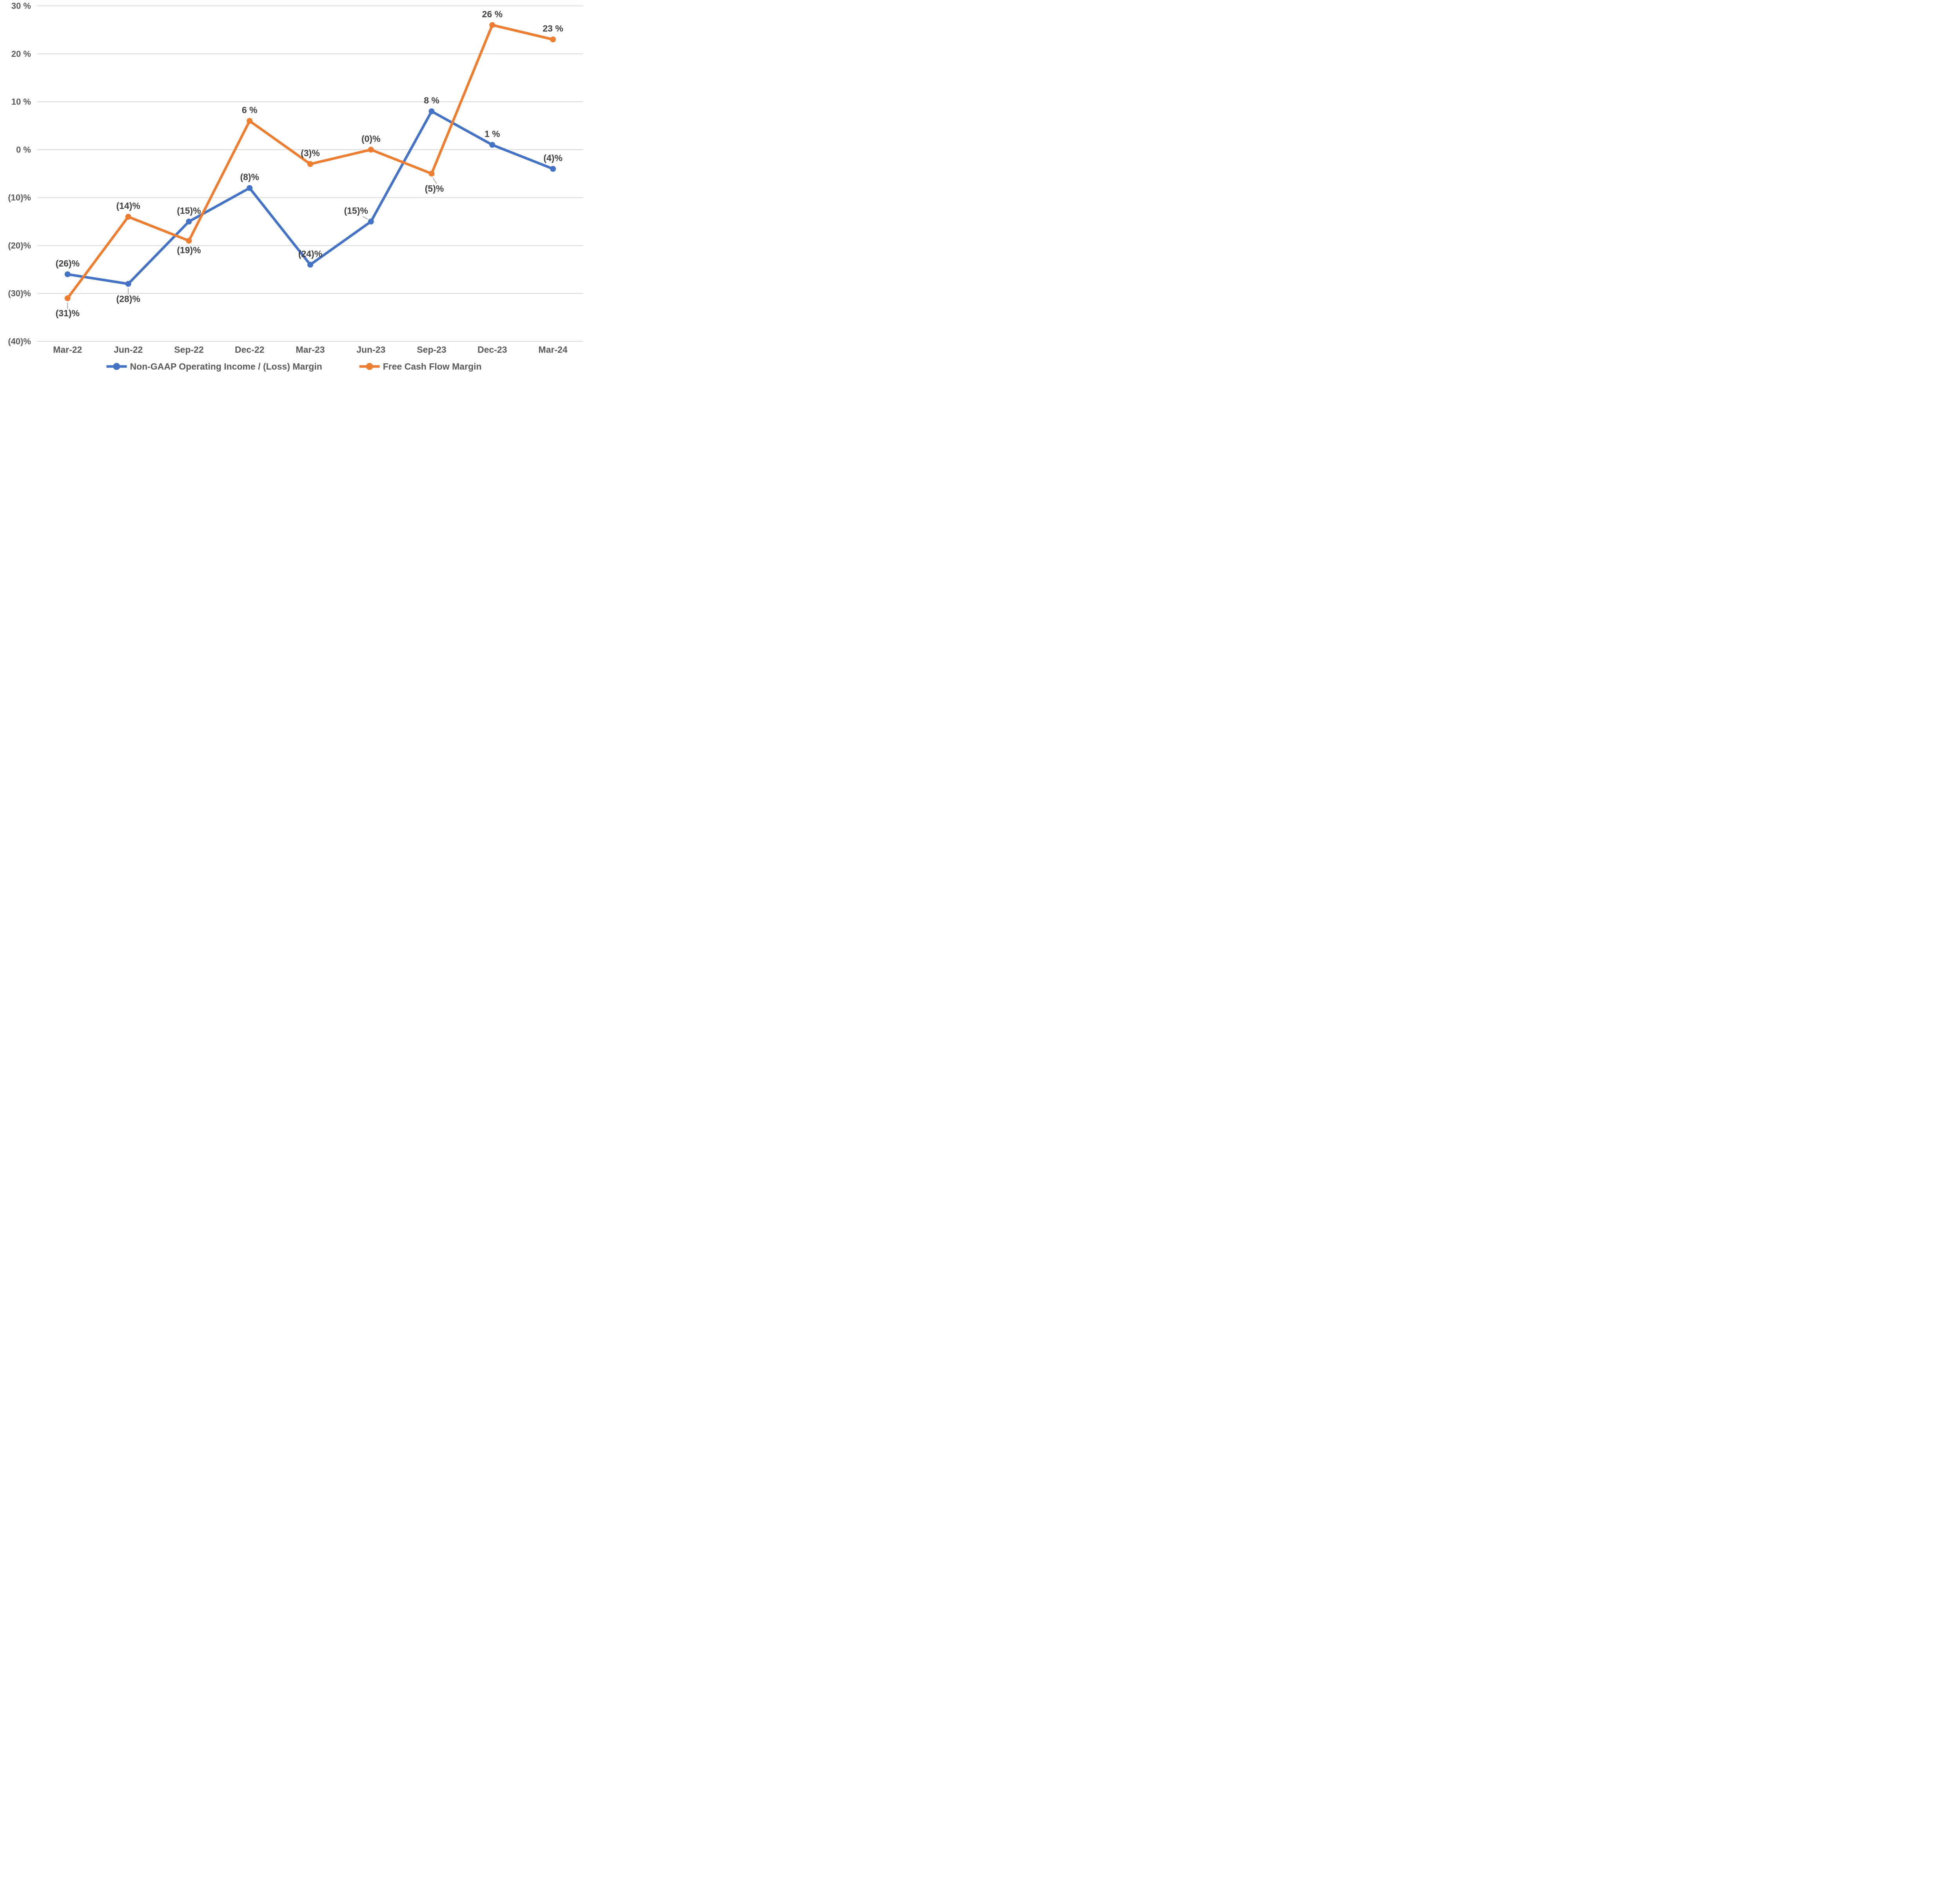  Describe the element at coordinates (310, 350) in the screenshot. I see `x-tick-label: Mar-23` at that location.